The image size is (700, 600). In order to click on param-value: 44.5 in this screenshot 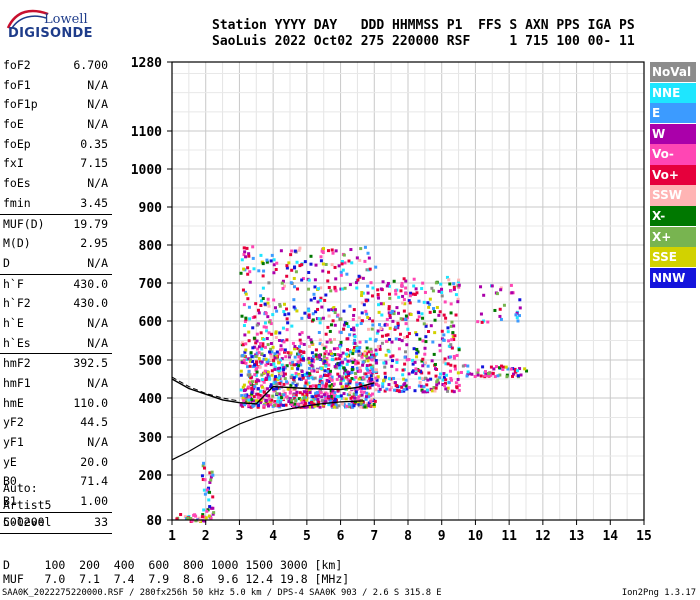, I will do `click(94, 422)`.